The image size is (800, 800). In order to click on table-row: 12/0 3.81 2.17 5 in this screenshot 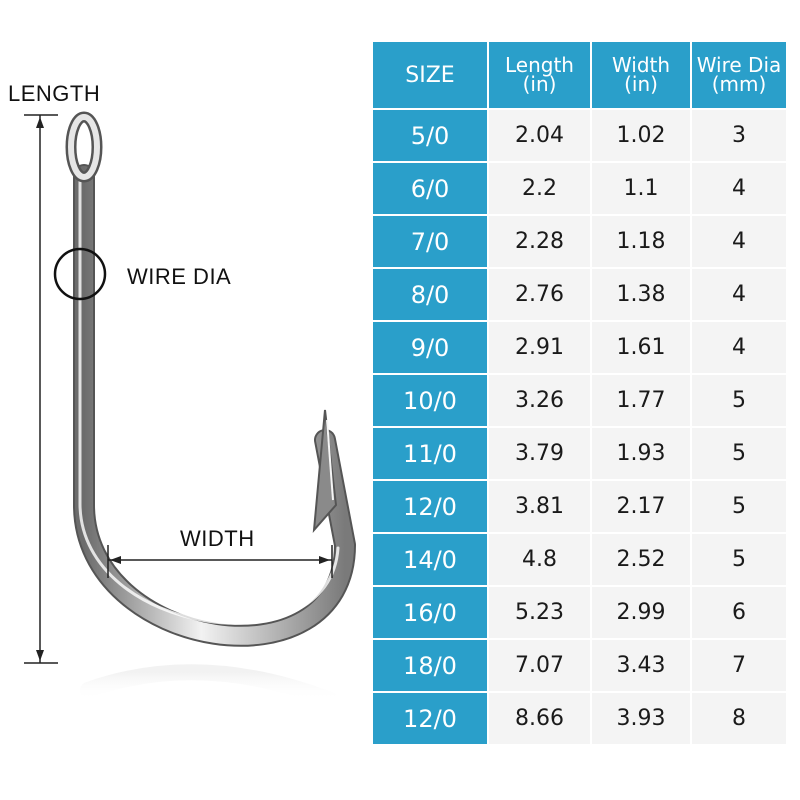, I will do `click(579, 506)`.